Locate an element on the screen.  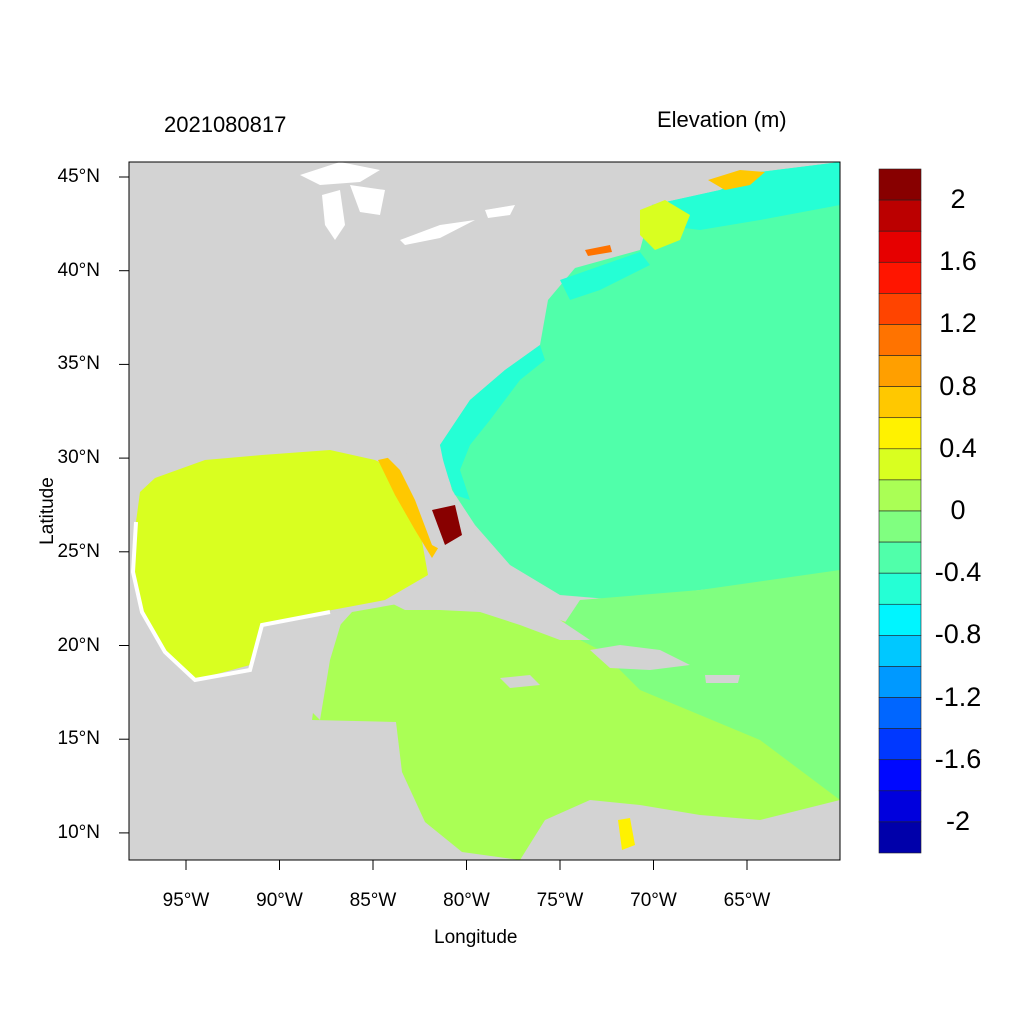
coastal-band-southeast is located at coordinates (492, 422).